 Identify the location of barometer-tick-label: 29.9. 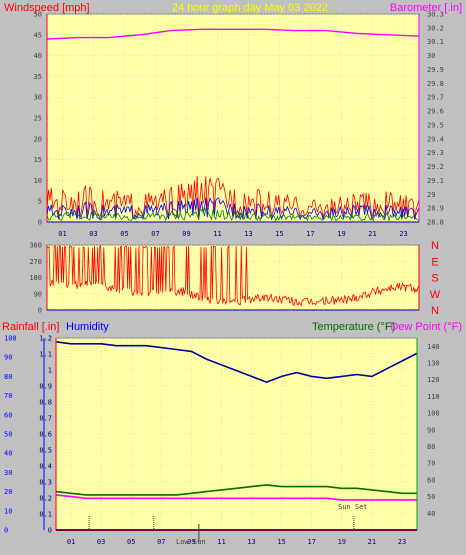
(435, 70).